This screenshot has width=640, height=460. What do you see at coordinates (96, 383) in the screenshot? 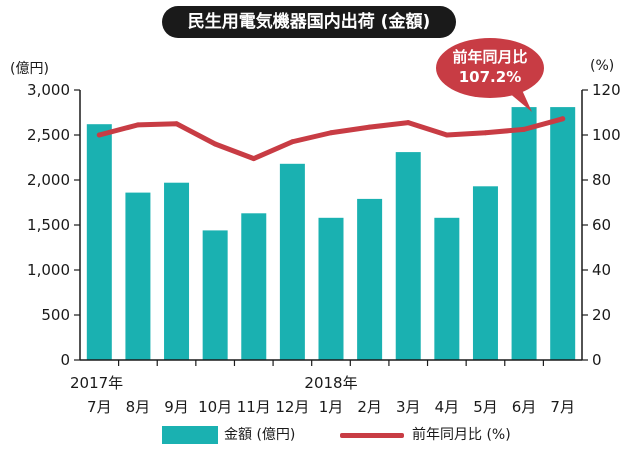
I see `year-label: 2017年` at bounding box center [96, 383].